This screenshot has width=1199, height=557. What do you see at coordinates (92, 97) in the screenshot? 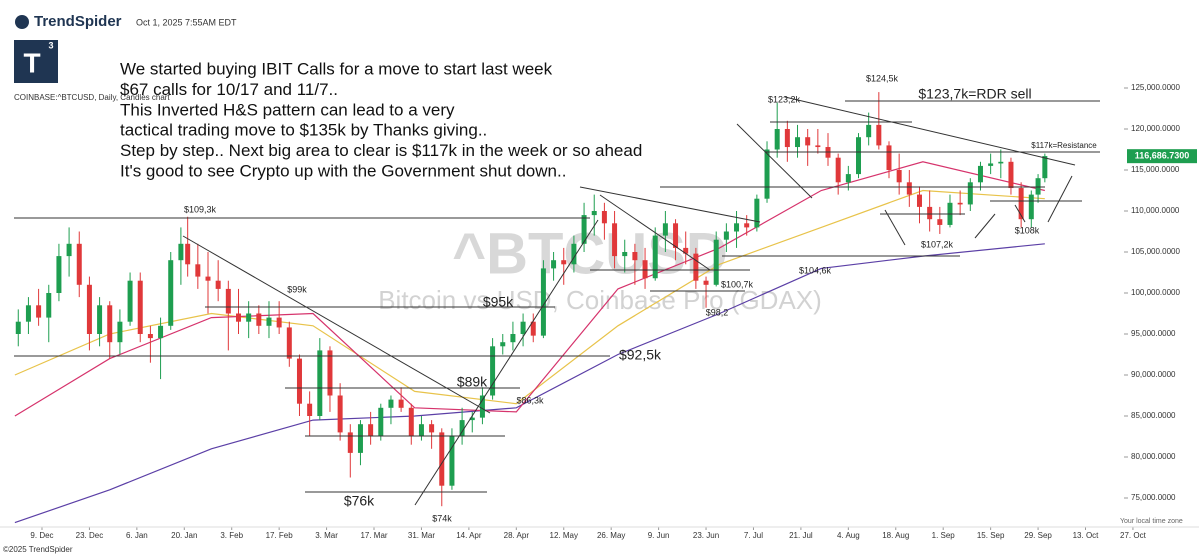
I see `symbol-info: COINBASE:^BTCUSD, Daily, Candles chart` at bounding box center [92, 97].